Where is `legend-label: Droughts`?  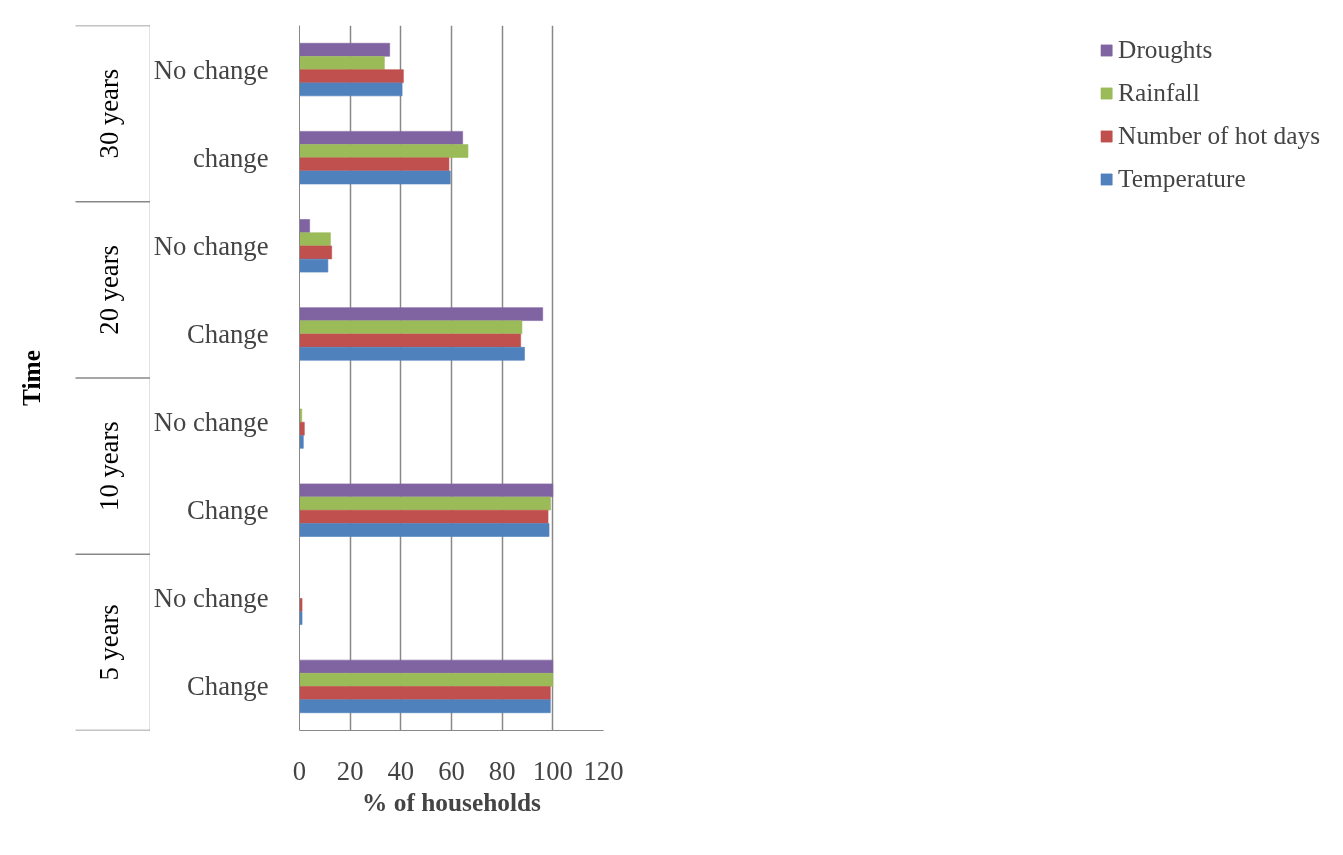 legend-label: Droughts is located at coordinates (1165, 49).